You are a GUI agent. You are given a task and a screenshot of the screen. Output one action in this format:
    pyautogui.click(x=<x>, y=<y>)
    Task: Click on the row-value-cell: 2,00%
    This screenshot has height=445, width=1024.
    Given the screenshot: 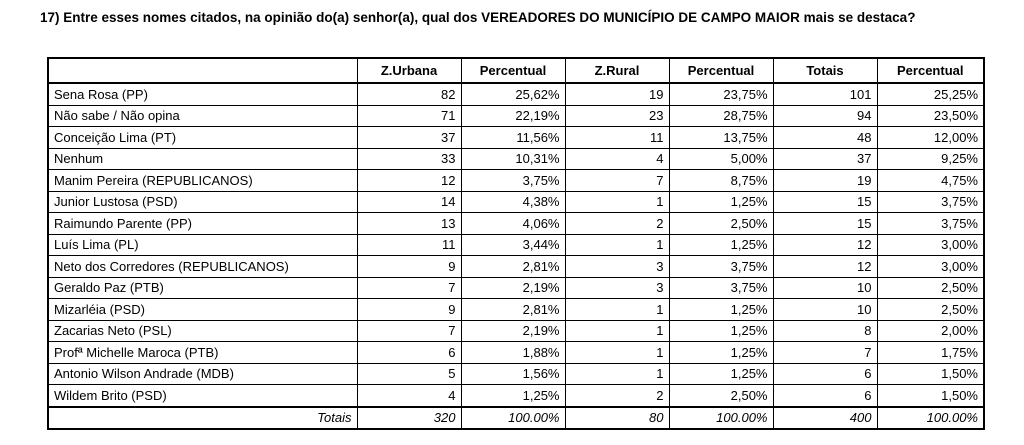 What is the action you would take?
    pyautogui.click(x=930, y=330)
    